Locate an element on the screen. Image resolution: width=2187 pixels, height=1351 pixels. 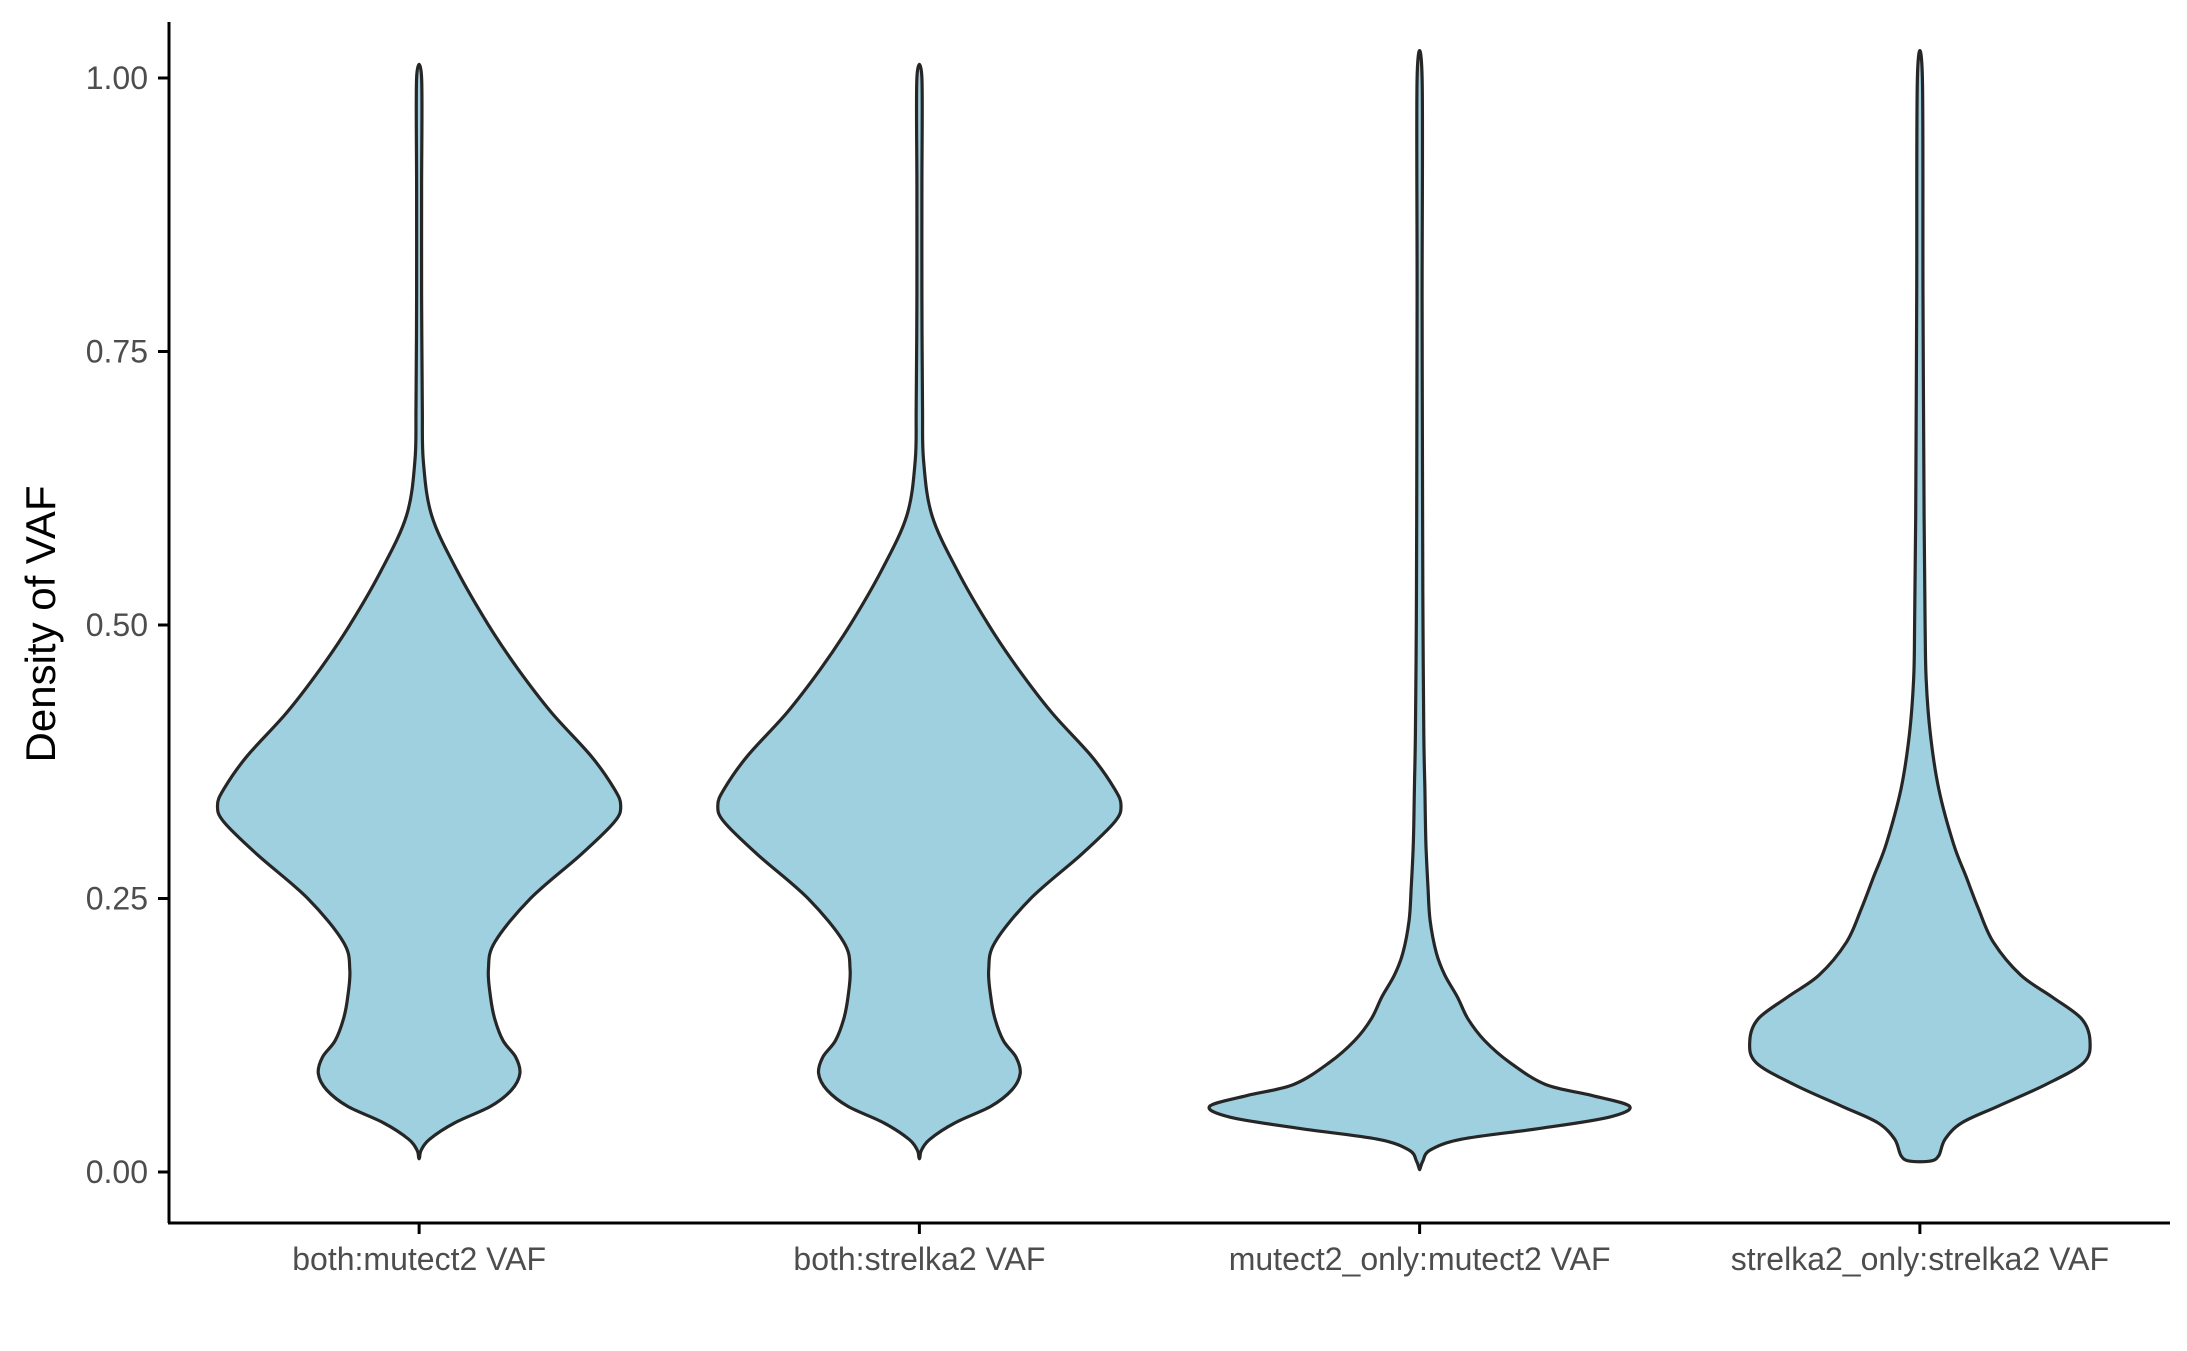
x-tick-label: both:mutect2 VAF is located at coordinates (419, 1259).